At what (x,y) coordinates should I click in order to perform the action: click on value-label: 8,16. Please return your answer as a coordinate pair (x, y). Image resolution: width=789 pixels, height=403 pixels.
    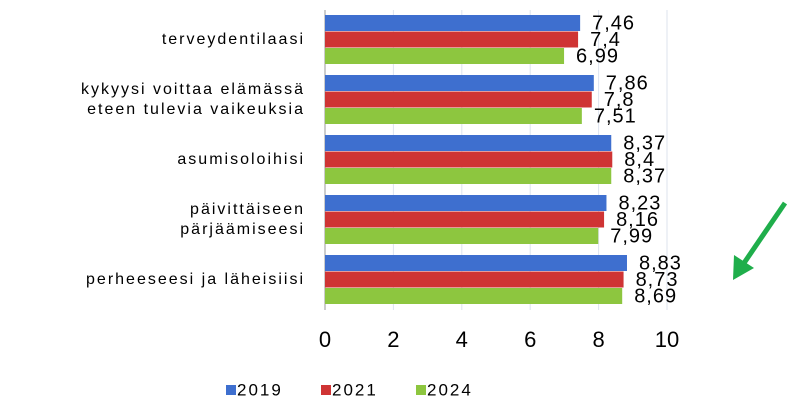
    Looking at the image, I should click on (637, 220).